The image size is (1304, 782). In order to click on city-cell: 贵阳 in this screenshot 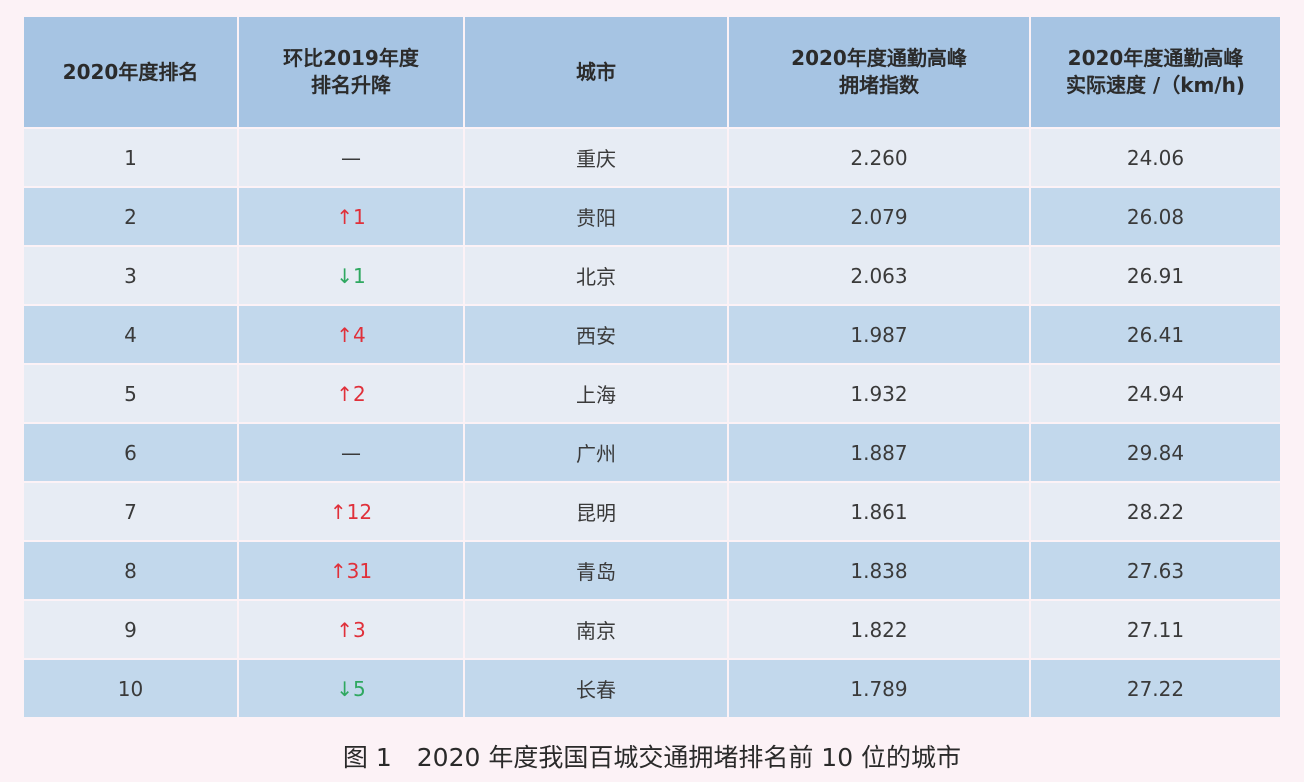, I will do `click(596, 217)`.